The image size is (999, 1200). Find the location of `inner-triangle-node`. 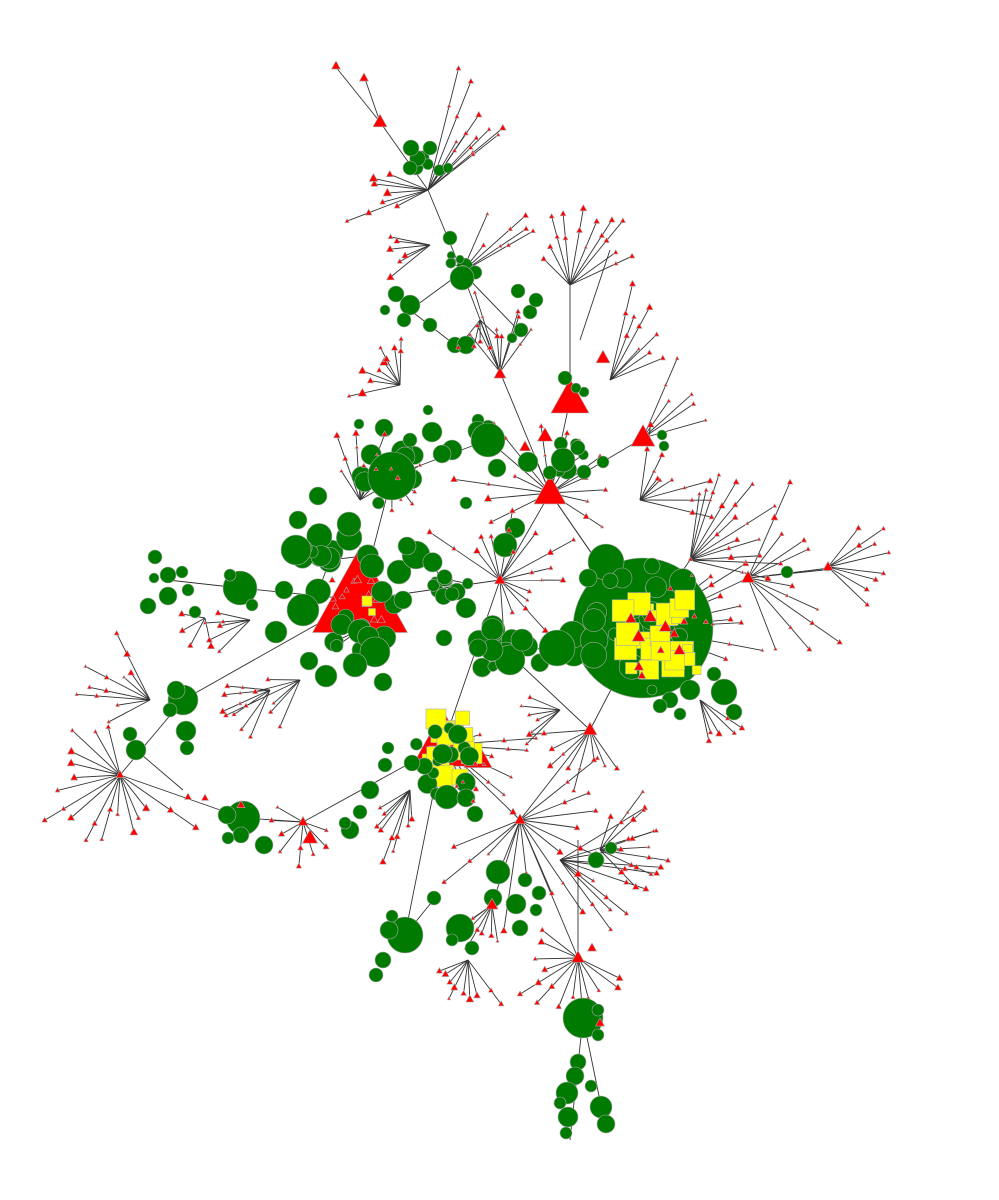

inner-triangle-node is located at coordinates (660, 649).